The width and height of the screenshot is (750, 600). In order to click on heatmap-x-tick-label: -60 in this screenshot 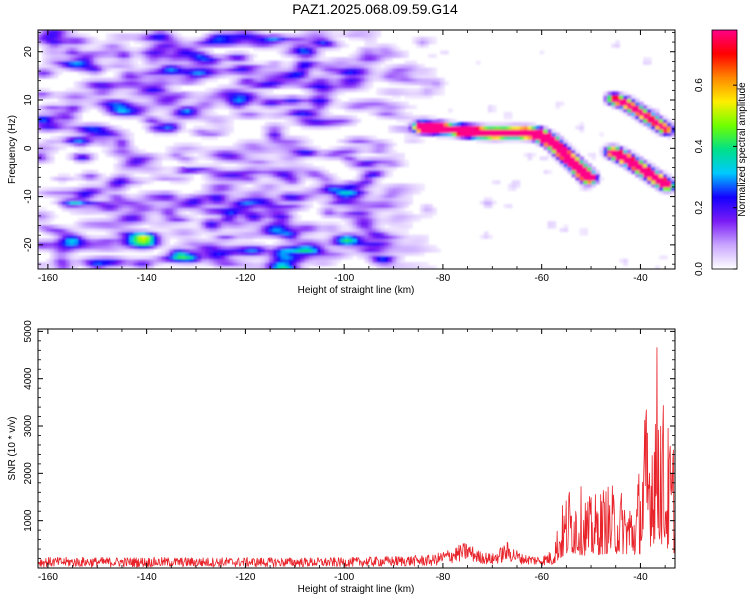, I will do `click(541, 278)`.